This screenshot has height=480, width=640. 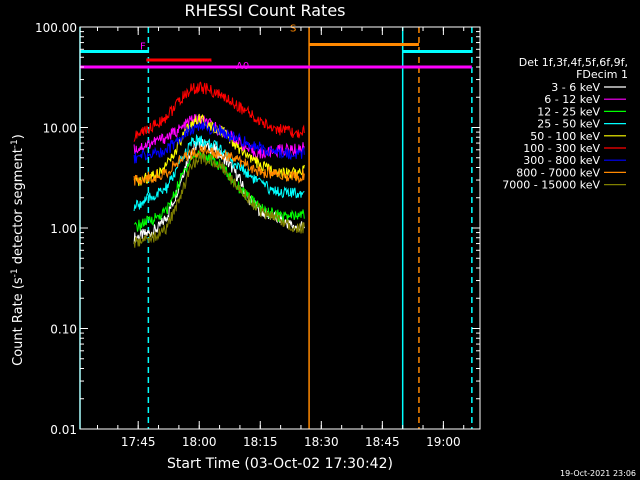 I want to click on x-tick-label-0: 17:45, so click(x=138, y=442).